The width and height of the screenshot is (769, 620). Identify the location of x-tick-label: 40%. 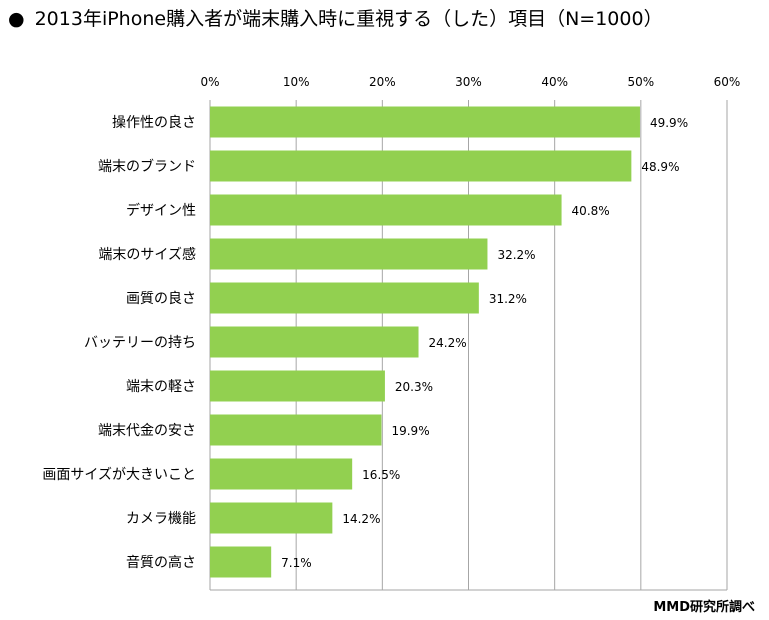
(554, 82).